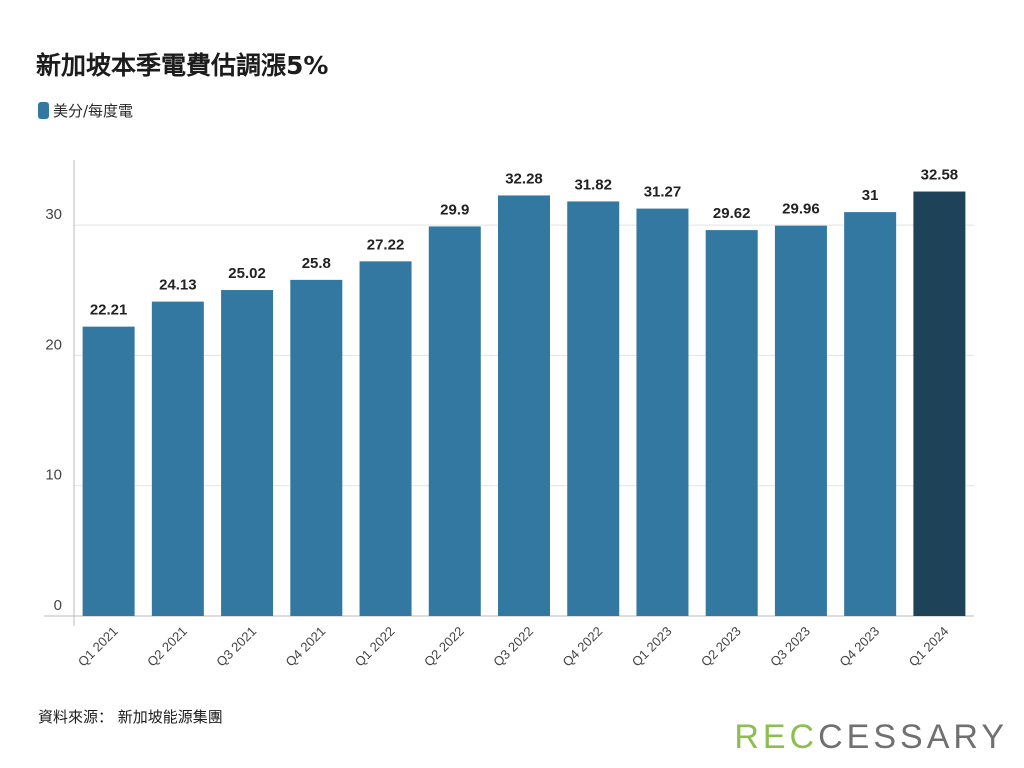 The width and height of the screenshot is (1024, 768). Describe the element at coordinates (375, 647) in the screenshot. I see `x-tick-label: Q1 2022` at that location.